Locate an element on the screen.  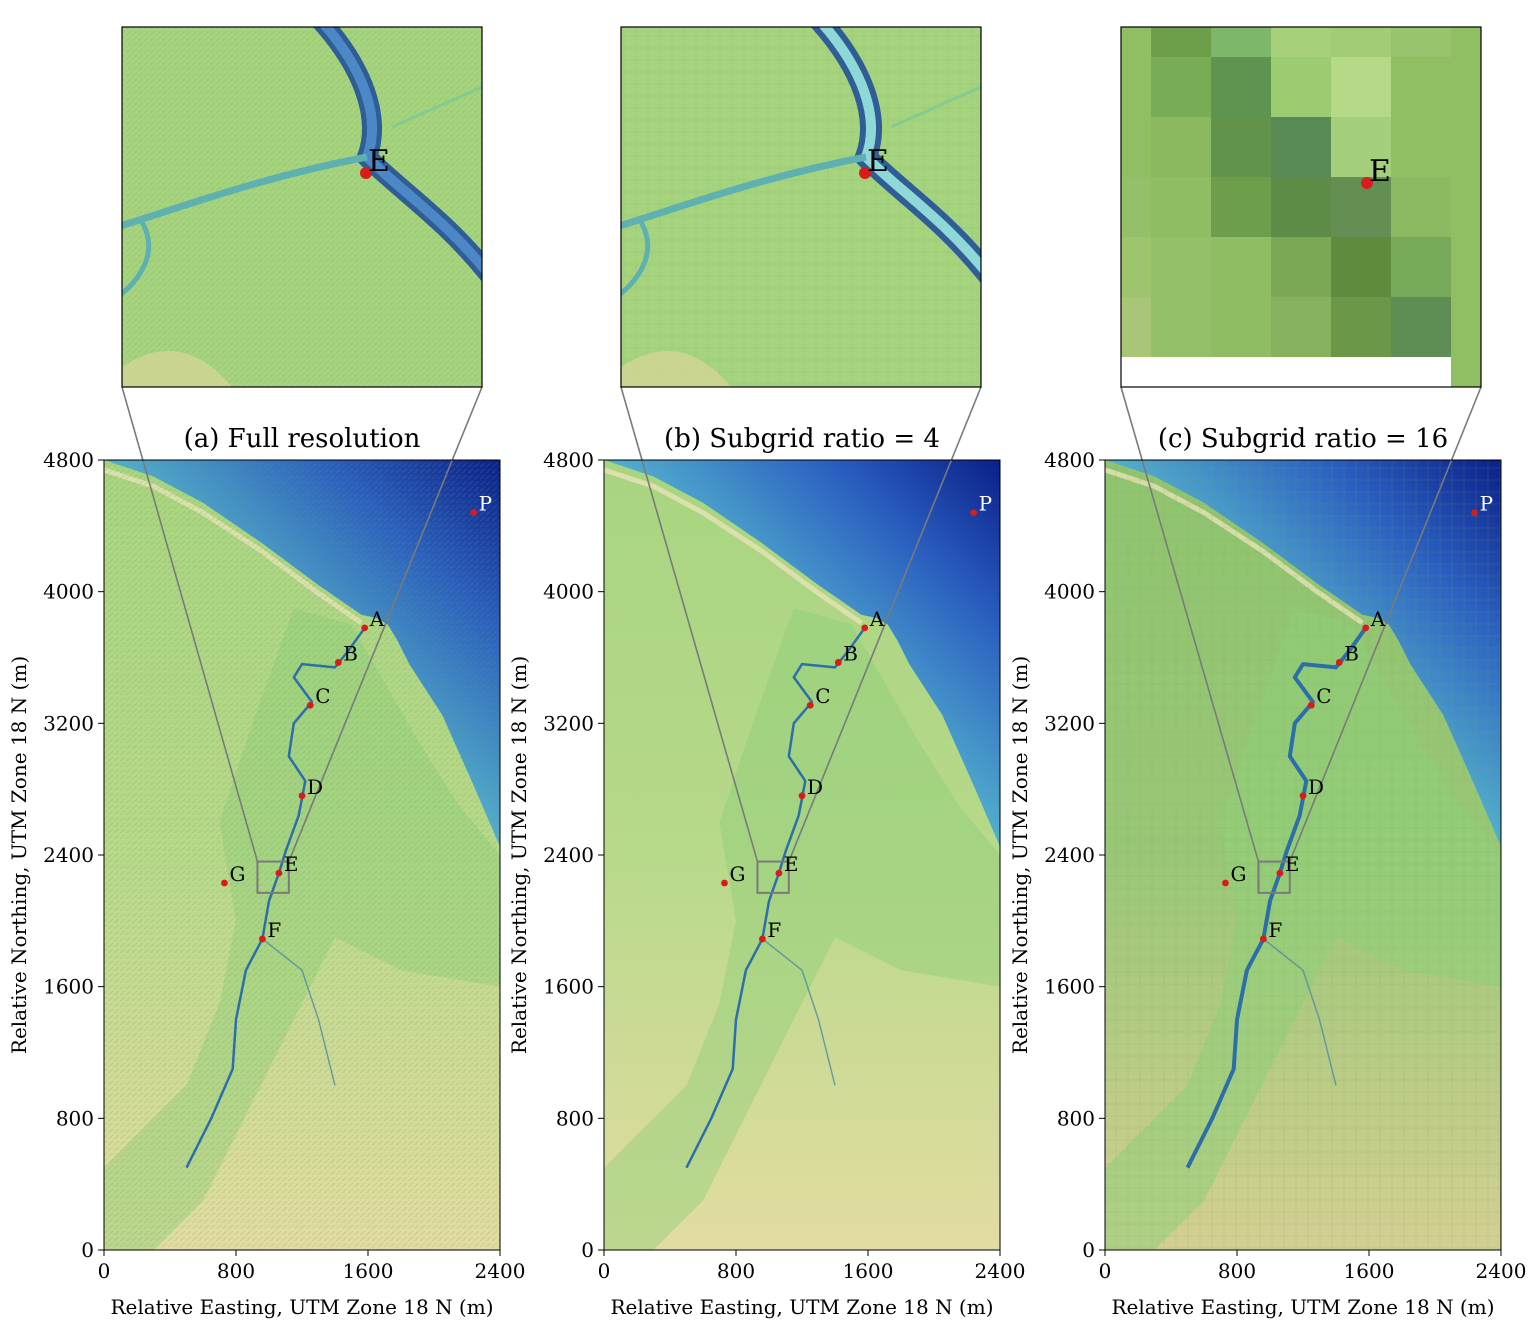
panel-title: (a) Full resolution is located at coordinates (302, 439).